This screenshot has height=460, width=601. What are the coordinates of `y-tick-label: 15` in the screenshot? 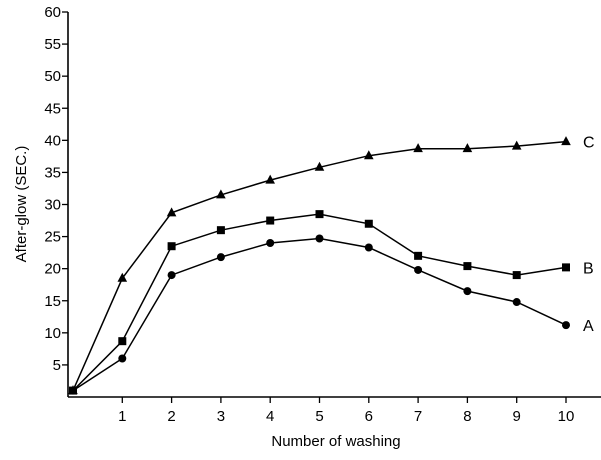 It's located at (52, 301).